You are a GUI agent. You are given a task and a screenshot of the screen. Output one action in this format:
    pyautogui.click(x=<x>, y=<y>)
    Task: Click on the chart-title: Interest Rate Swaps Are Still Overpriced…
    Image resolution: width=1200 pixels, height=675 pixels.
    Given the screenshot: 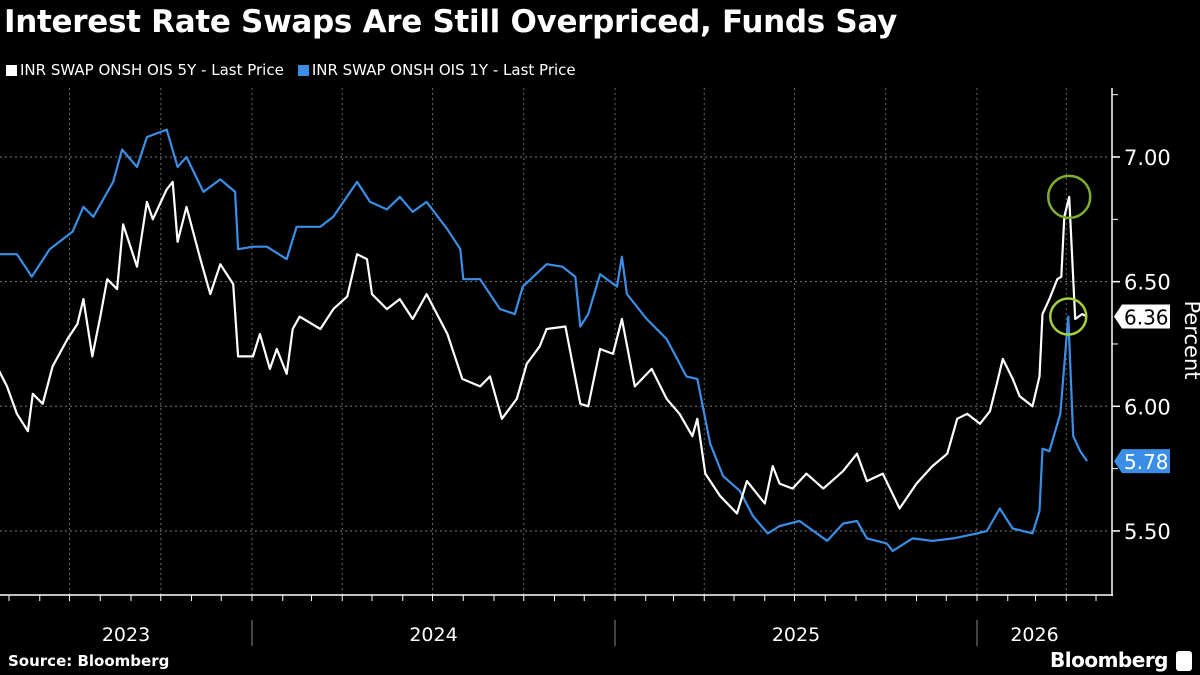 What is the action you would take?
    pyautogui.click(x=451, y=22)
    